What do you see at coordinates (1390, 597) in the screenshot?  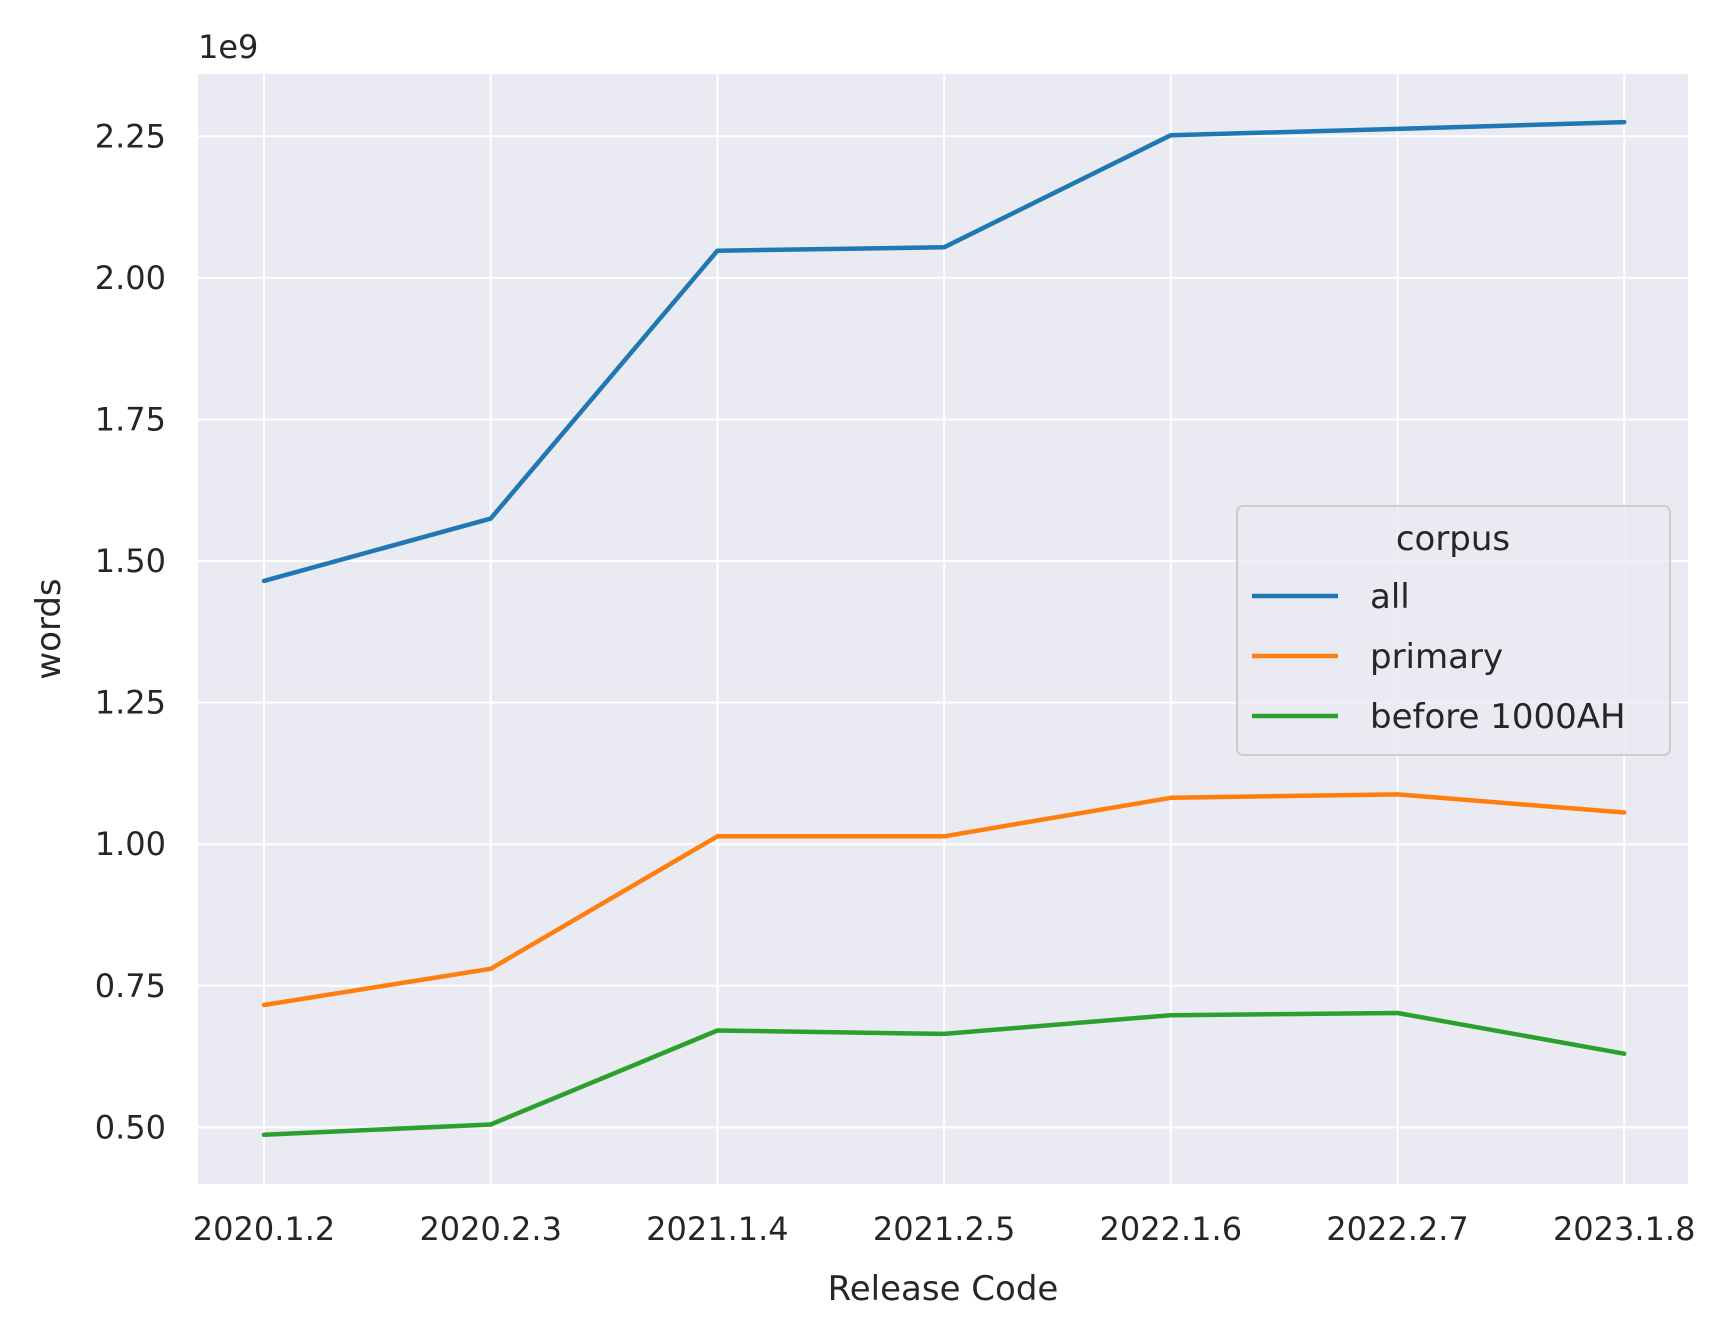 I see `legend-label: all` at bounding box center [1390, 597].